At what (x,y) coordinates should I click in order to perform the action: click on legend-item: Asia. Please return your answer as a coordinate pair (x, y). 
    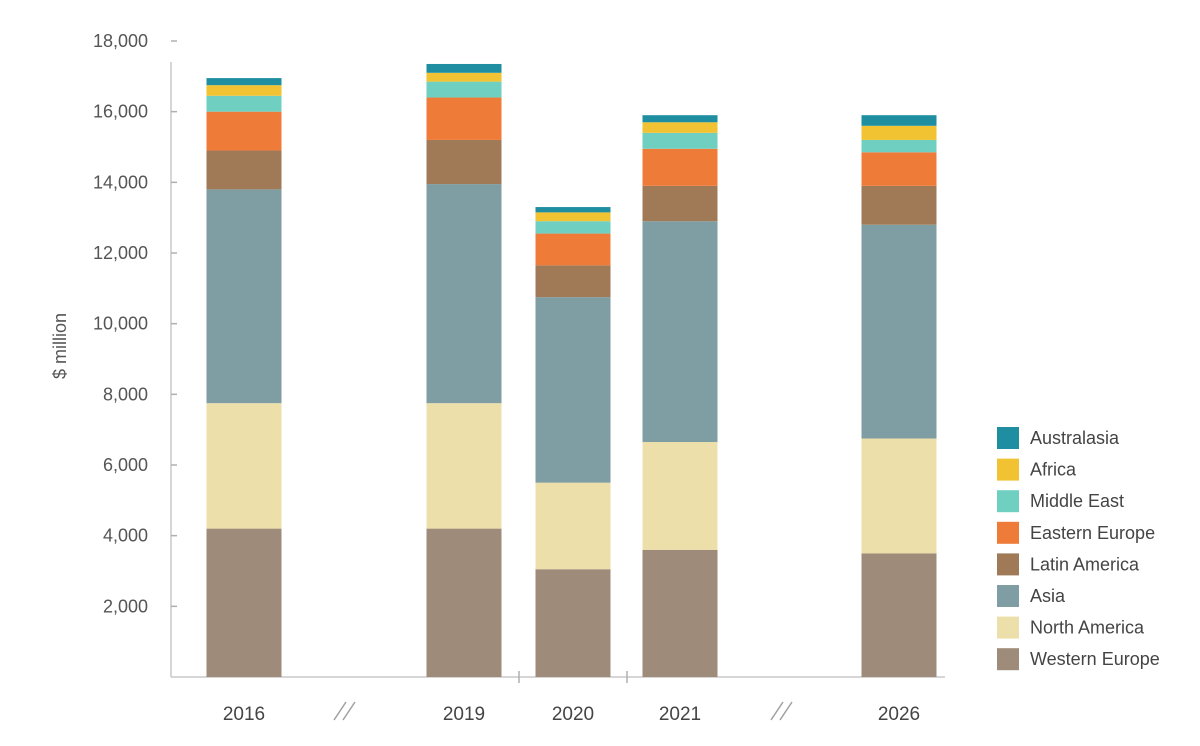
    Looking at the image, I should click on (1031, 596).